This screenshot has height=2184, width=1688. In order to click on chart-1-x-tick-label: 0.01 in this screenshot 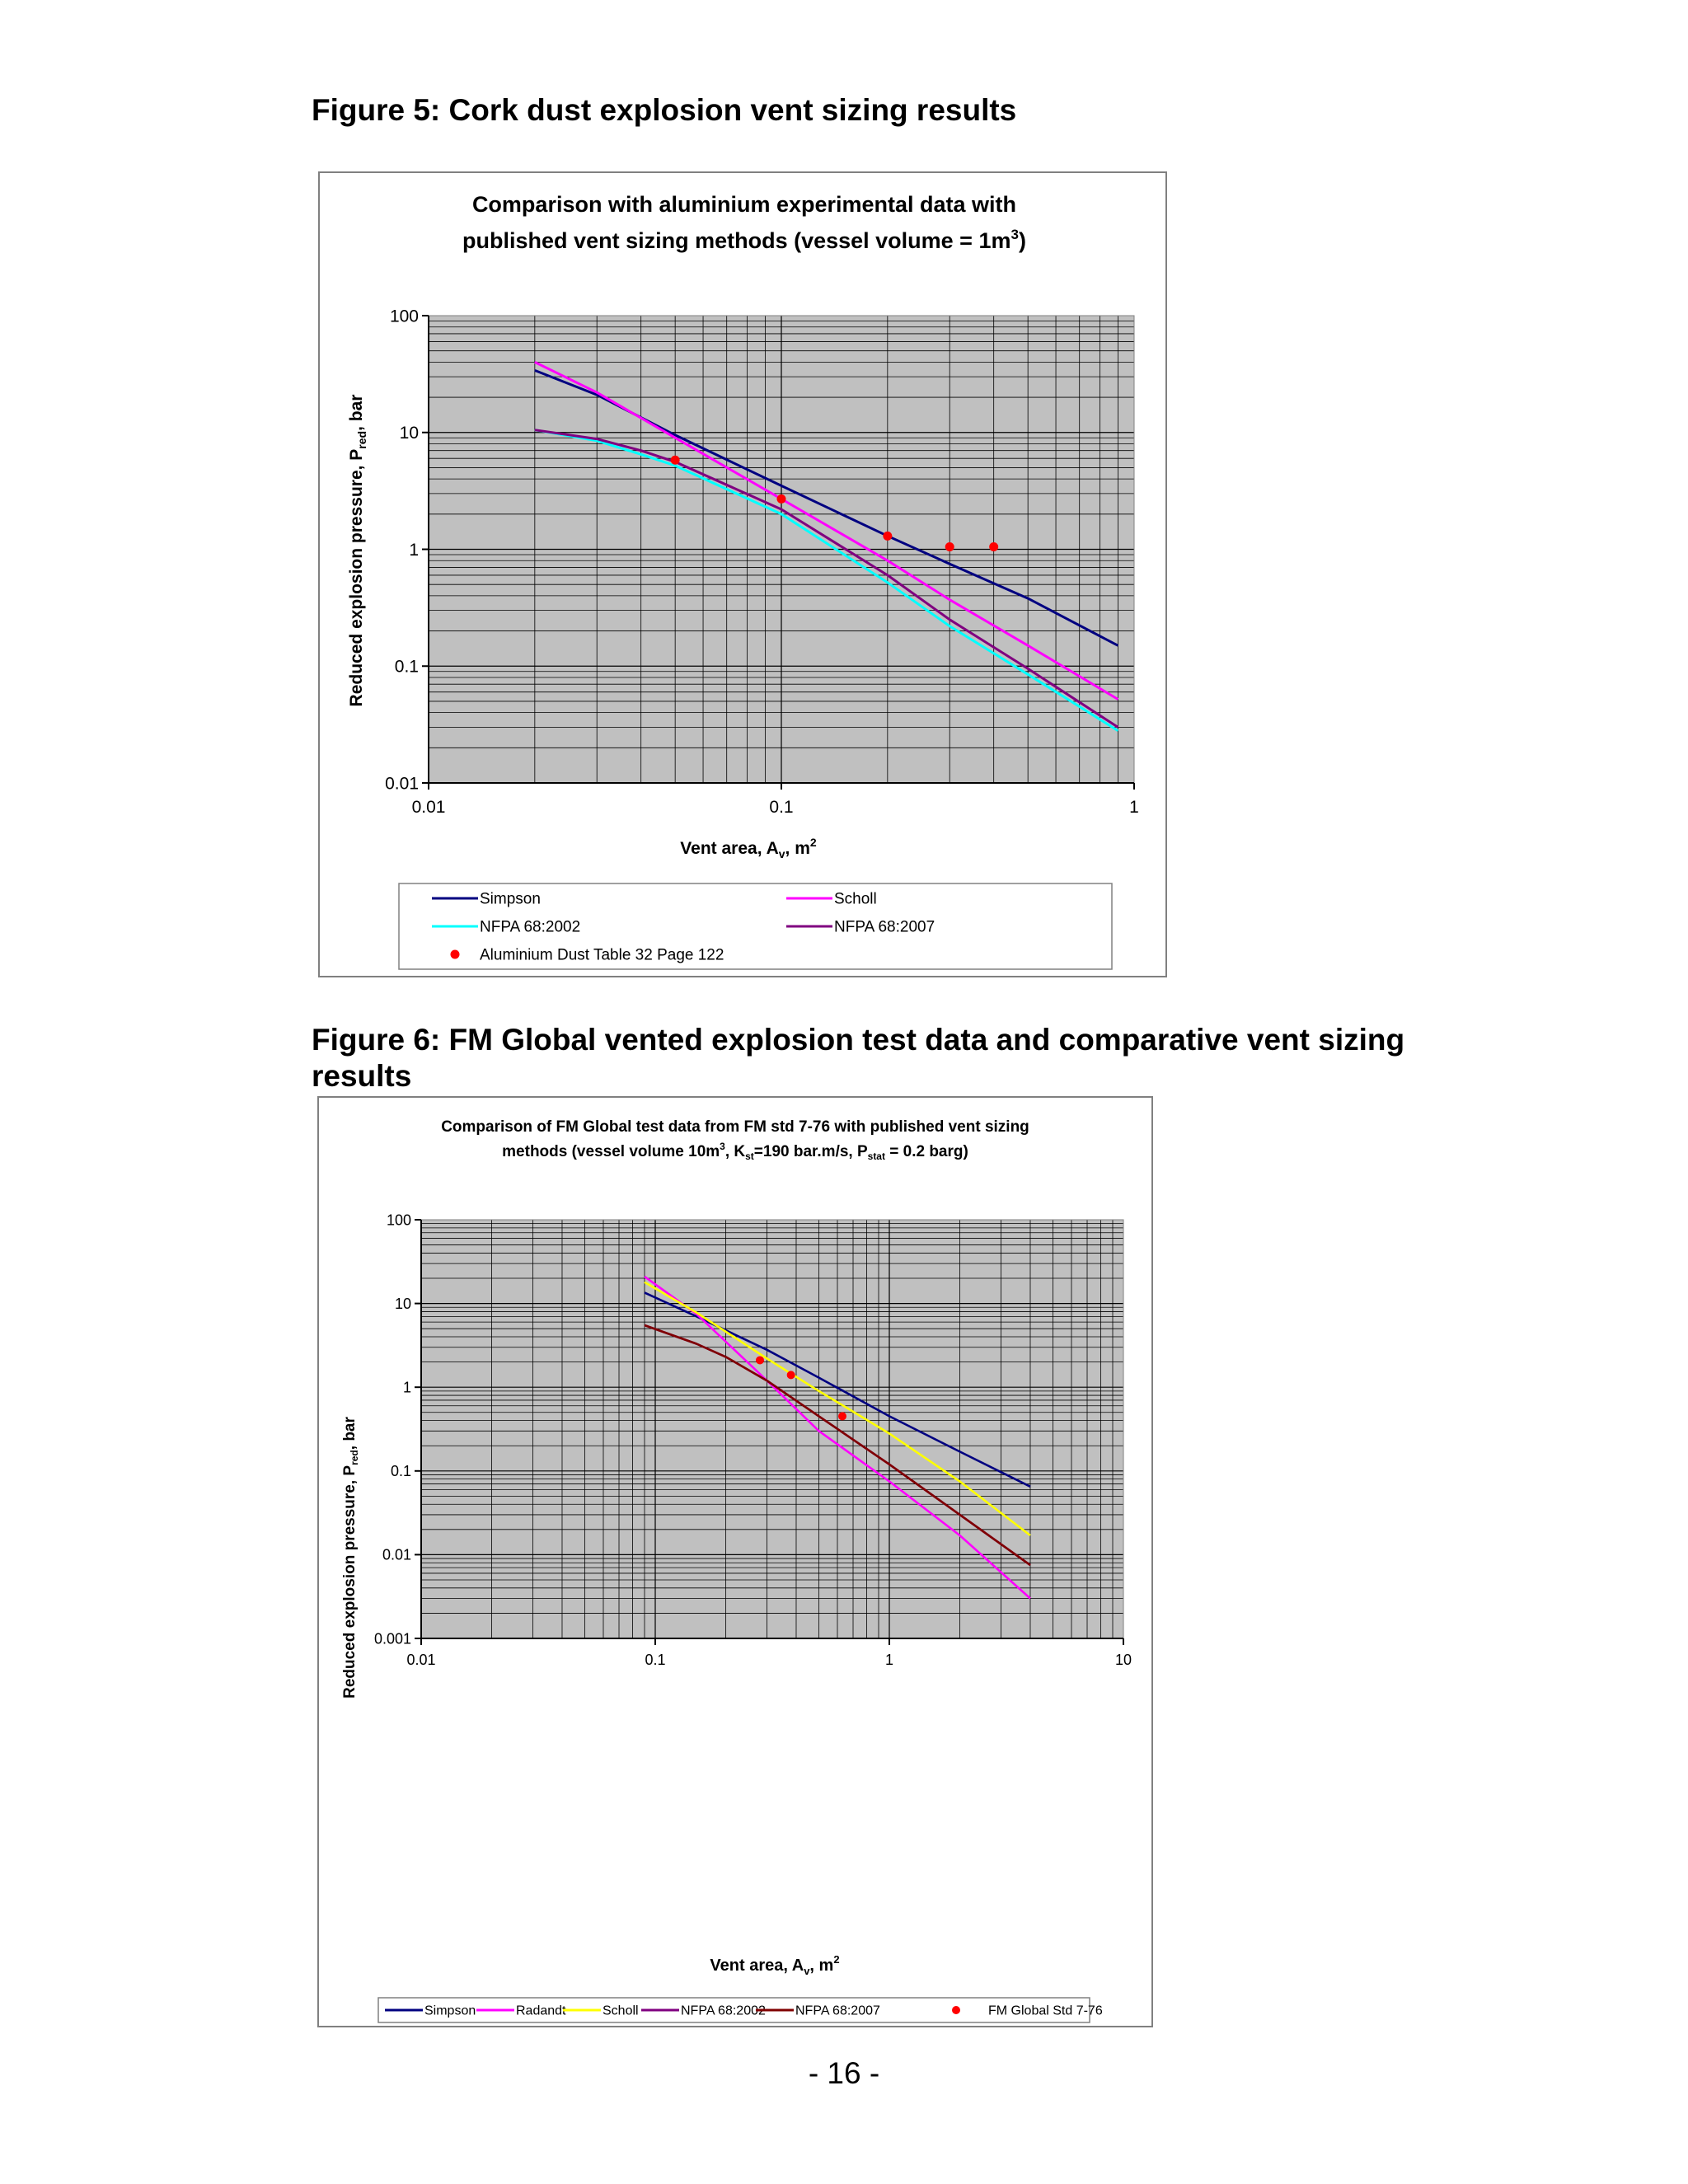, I will do `click(429, 807)`.